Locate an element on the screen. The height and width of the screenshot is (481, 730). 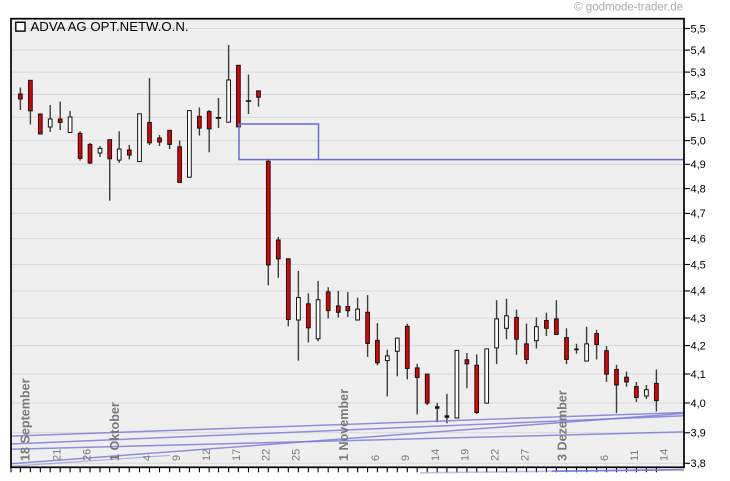
svg-text: 12 is located at coordinates (207, 455).